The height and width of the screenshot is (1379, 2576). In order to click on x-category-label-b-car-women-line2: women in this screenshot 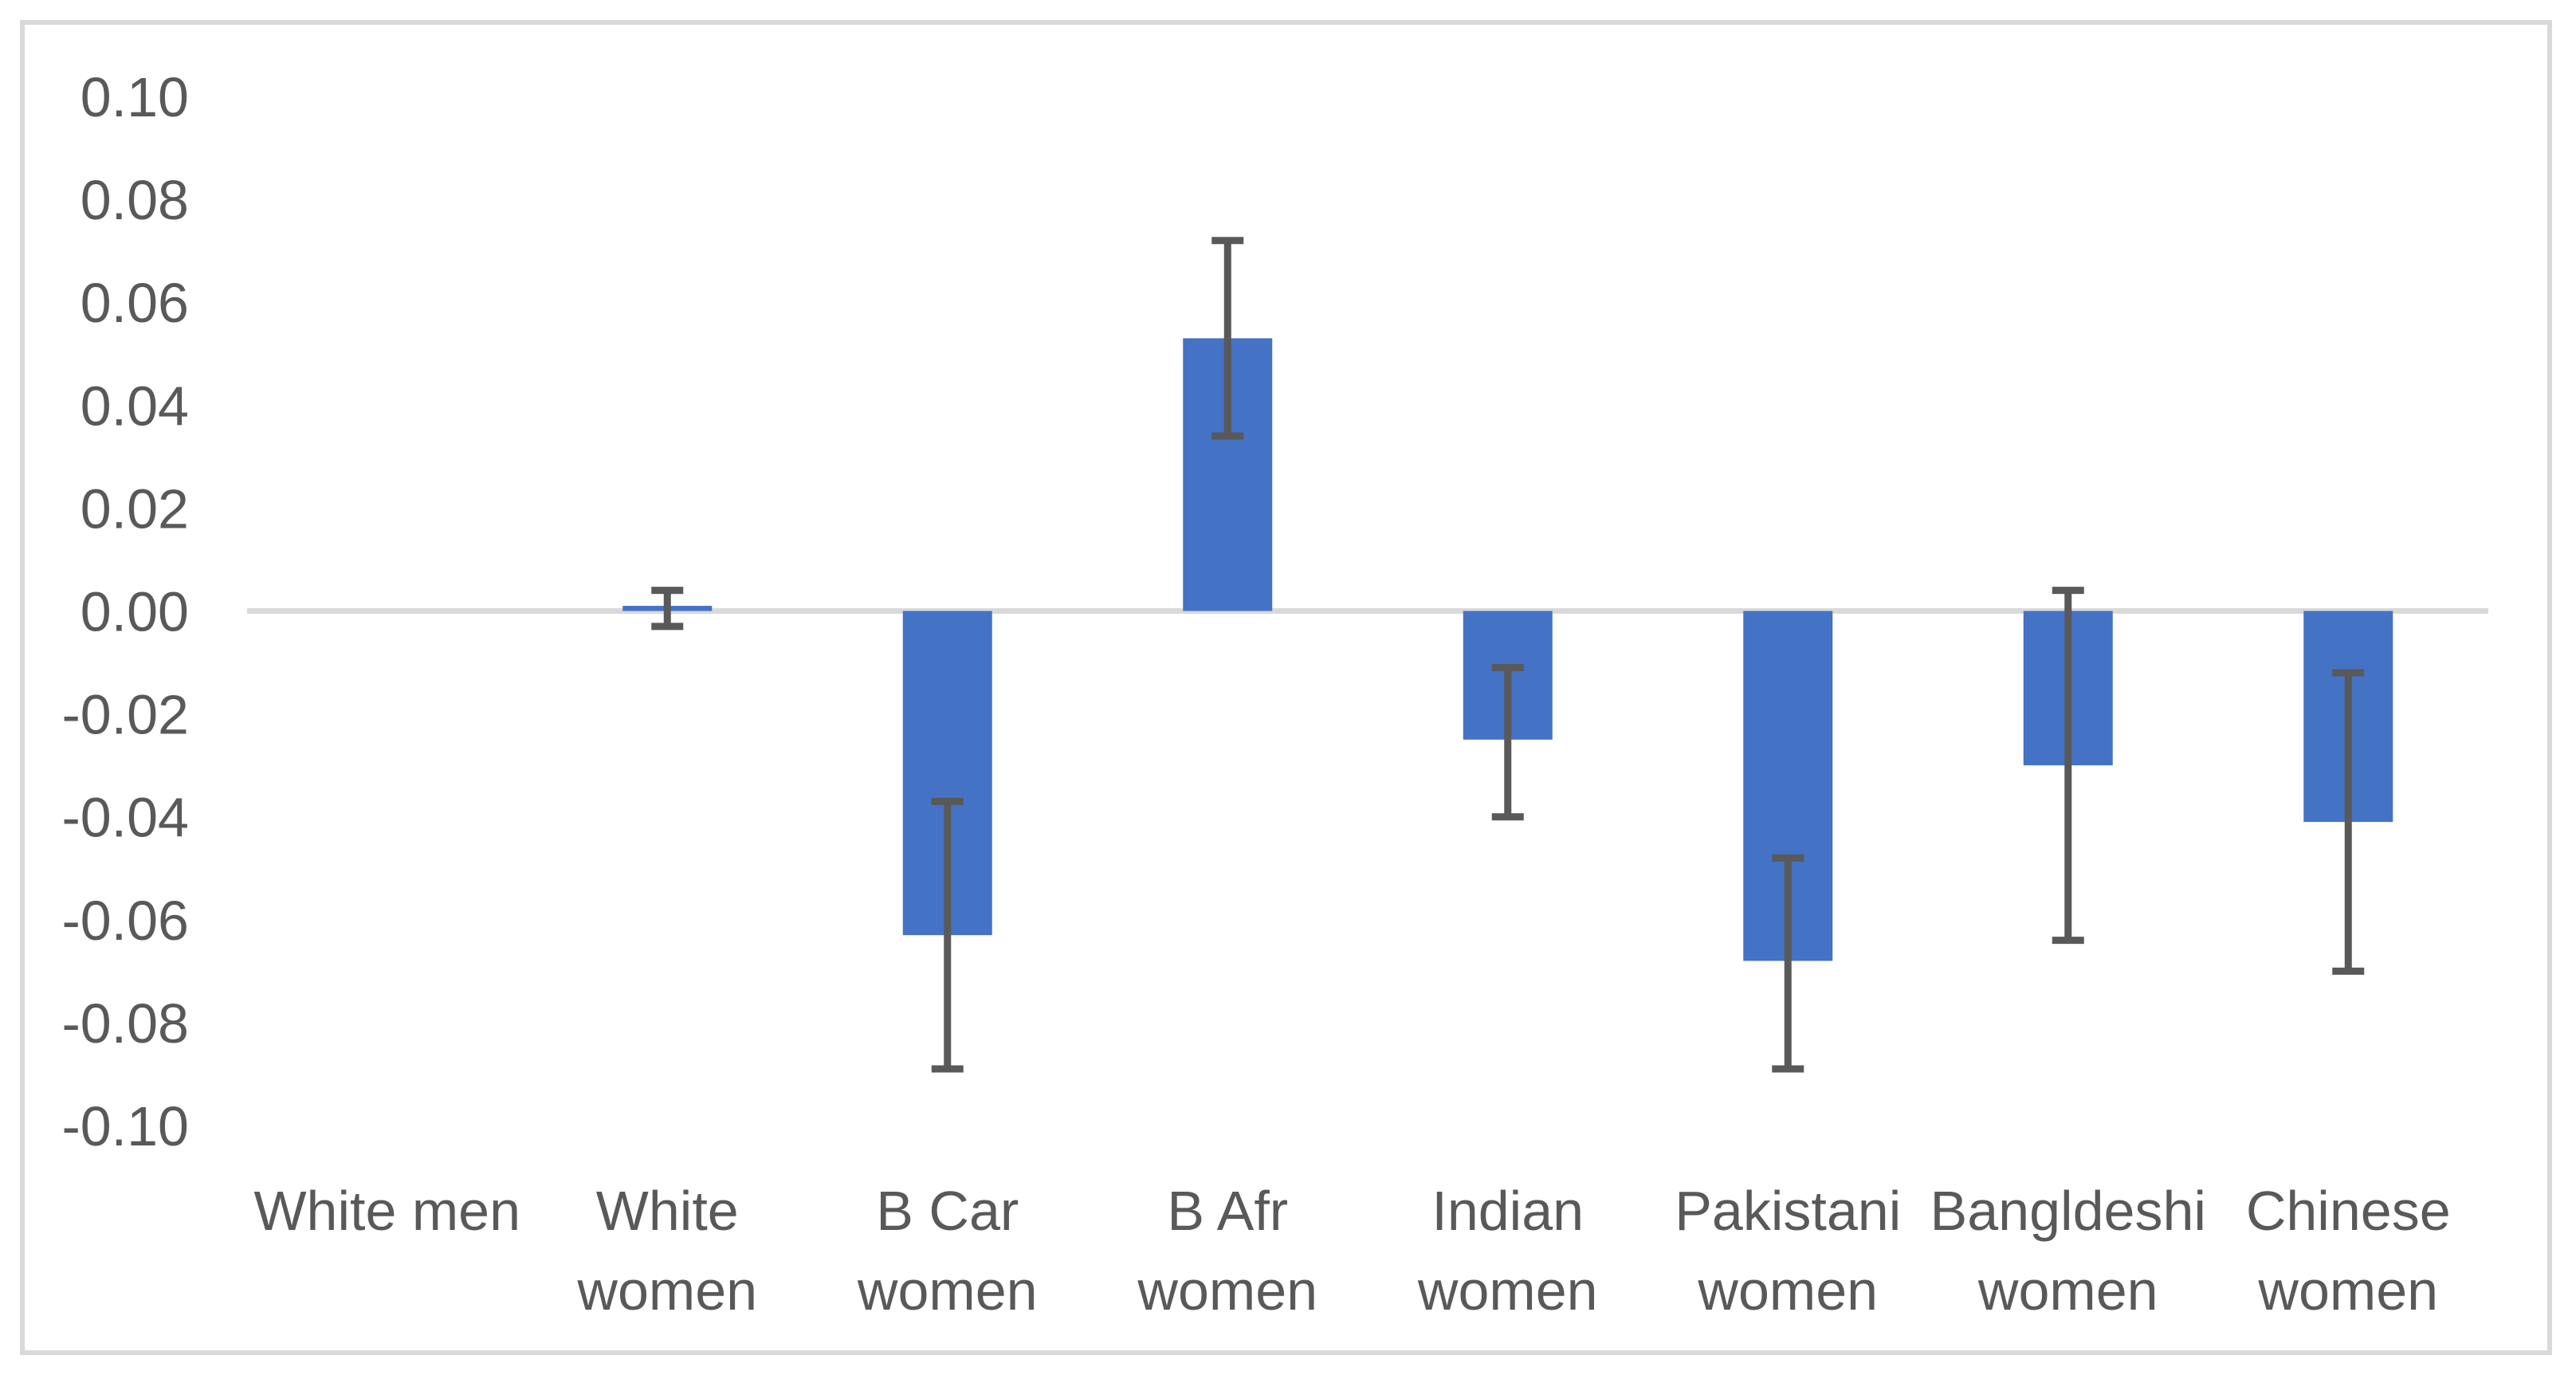, I will do `click(948, 1290)`.